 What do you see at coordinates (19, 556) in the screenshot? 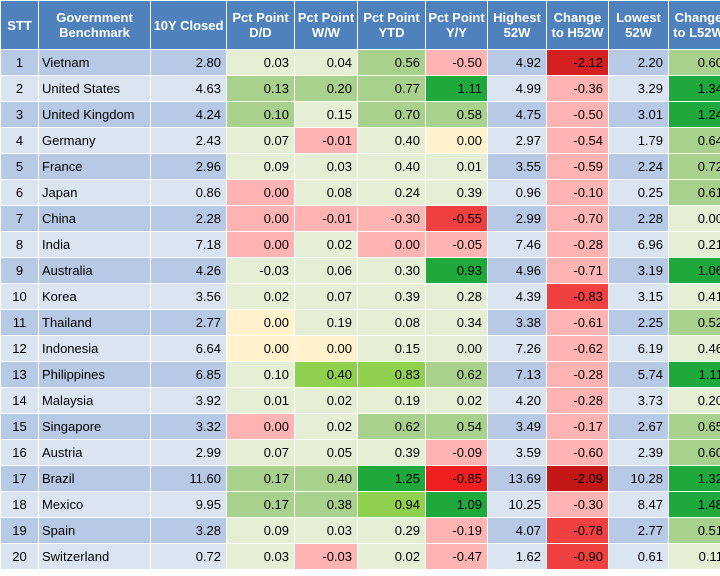
I see `cell-stt: 20` at bounding box center [19, 556].